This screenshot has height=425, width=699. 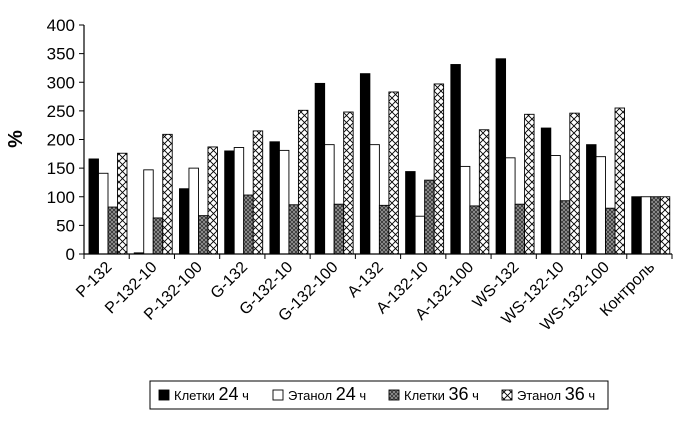 What do you see at coordinates (70, 254) in the screenshot?
I see `y-tick-label: 0` at bounding box center [70, 254].